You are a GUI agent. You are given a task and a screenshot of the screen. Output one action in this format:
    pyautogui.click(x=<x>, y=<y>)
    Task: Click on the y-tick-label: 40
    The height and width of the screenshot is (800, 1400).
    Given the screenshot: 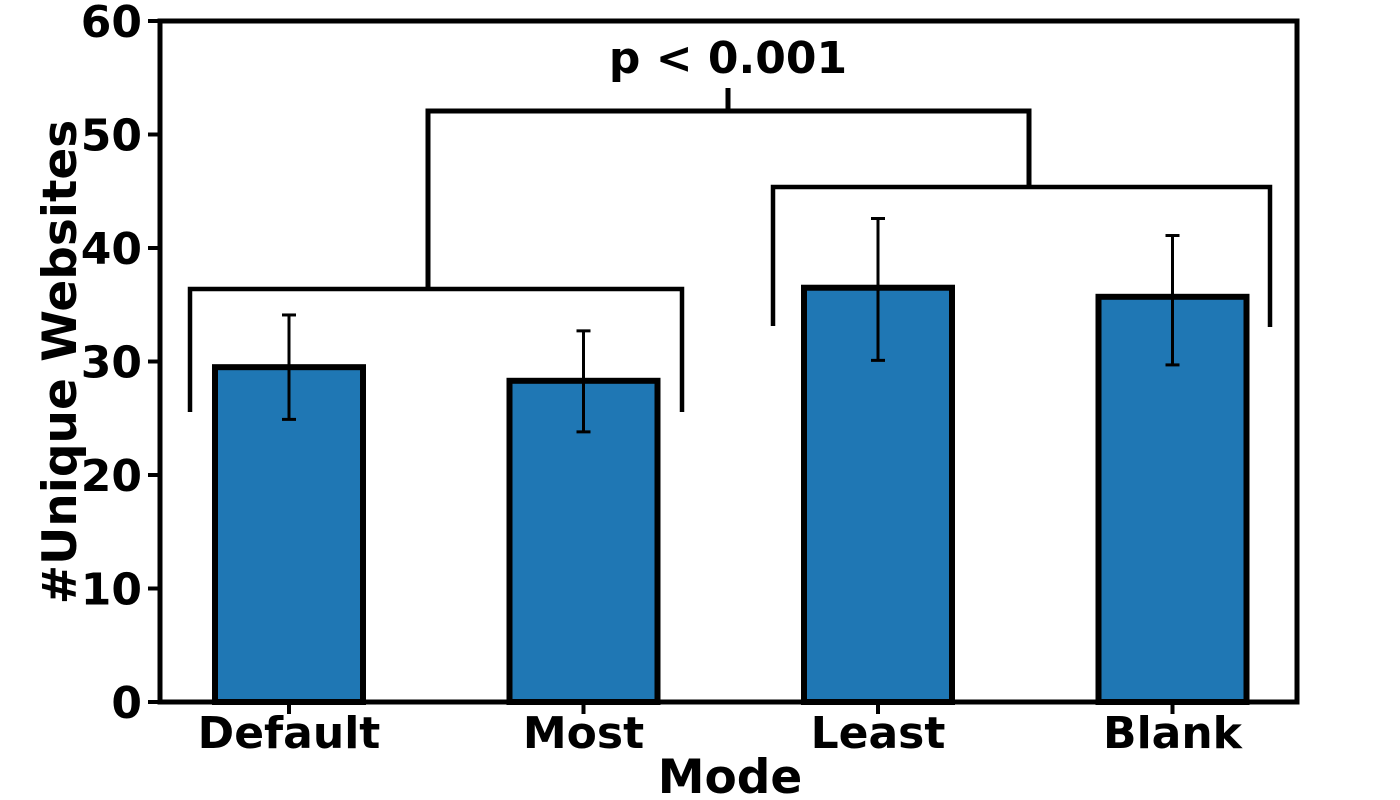 What is the action you would take?
    pyautogui.click(x=111, y=249)
    